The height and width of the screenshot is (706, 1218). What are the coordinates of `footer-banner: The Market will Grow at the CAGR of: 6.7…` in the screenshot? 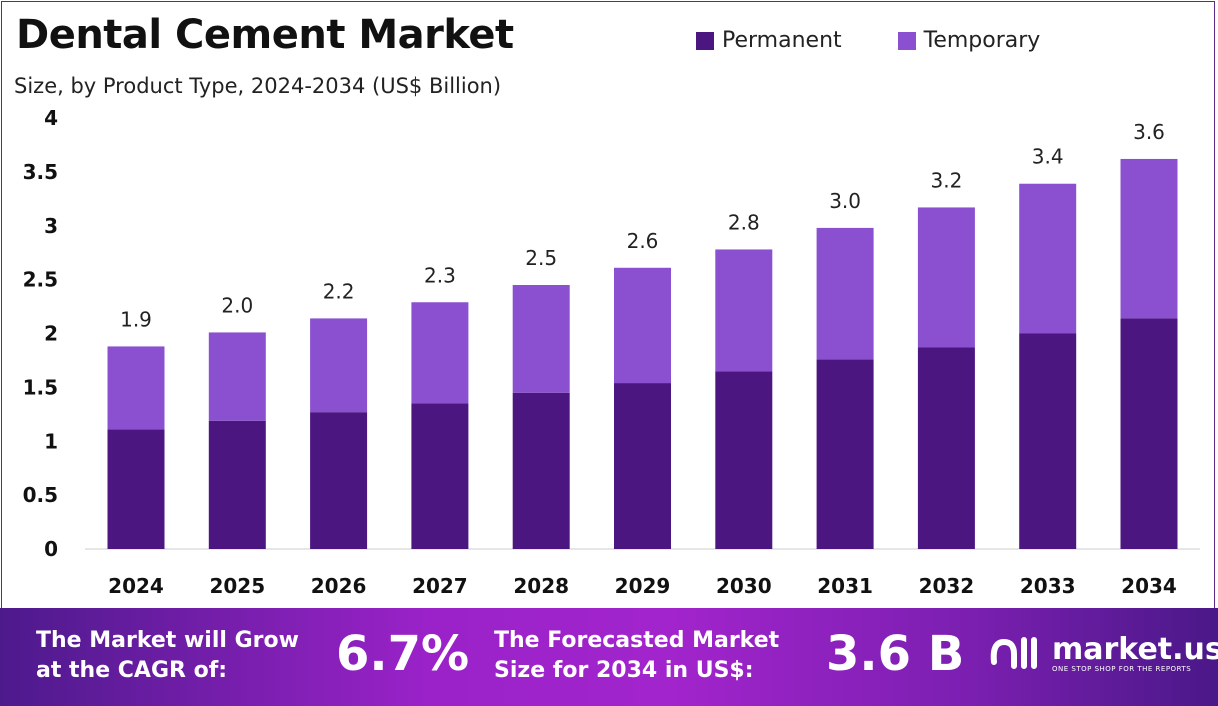 It's located at (609, 657).